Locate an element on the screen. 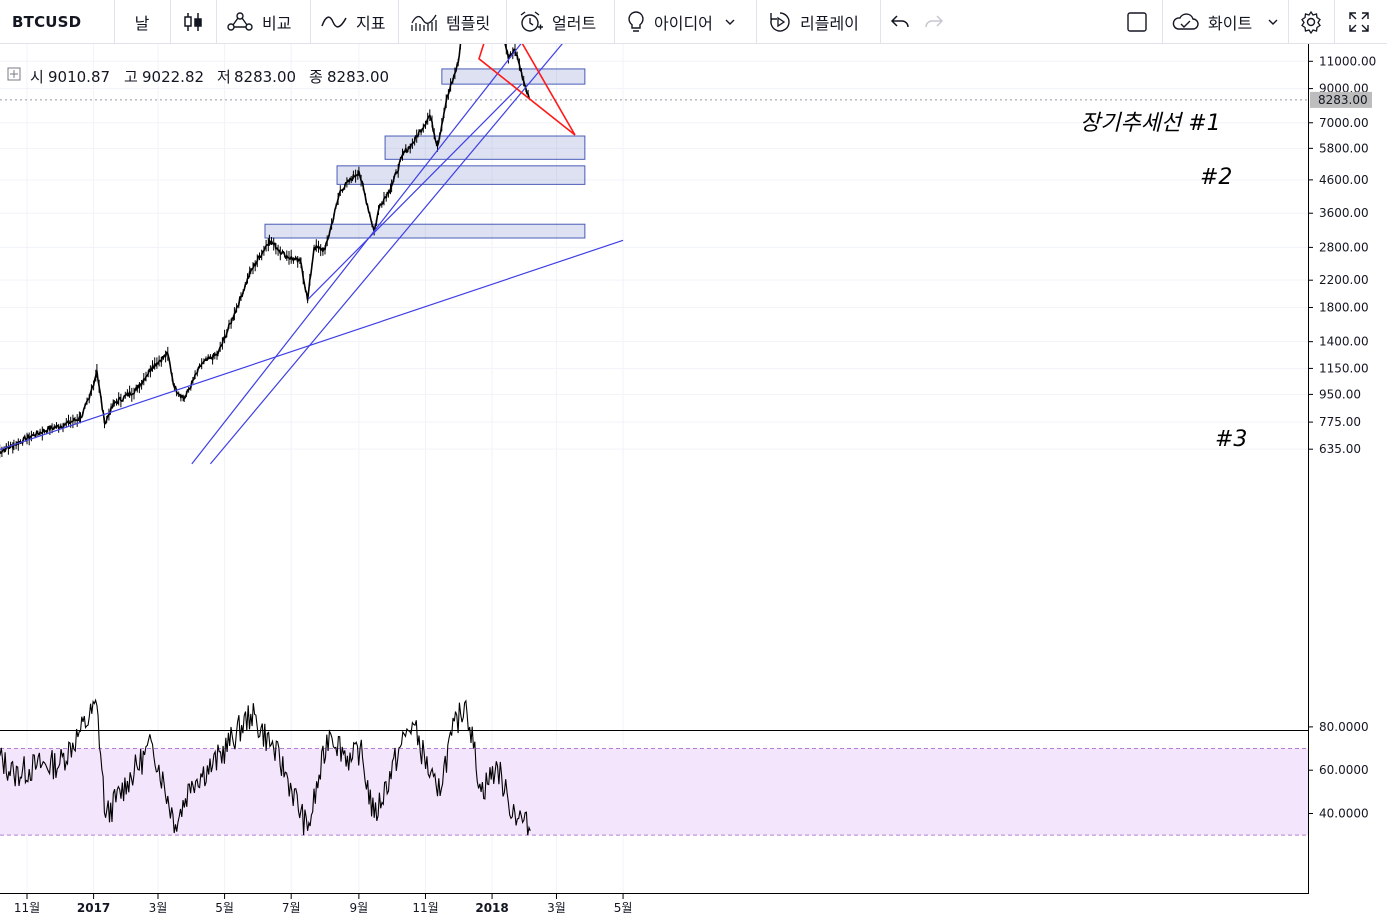  y-tick-label: 1150.00 is located at coordinates (1344, 368).